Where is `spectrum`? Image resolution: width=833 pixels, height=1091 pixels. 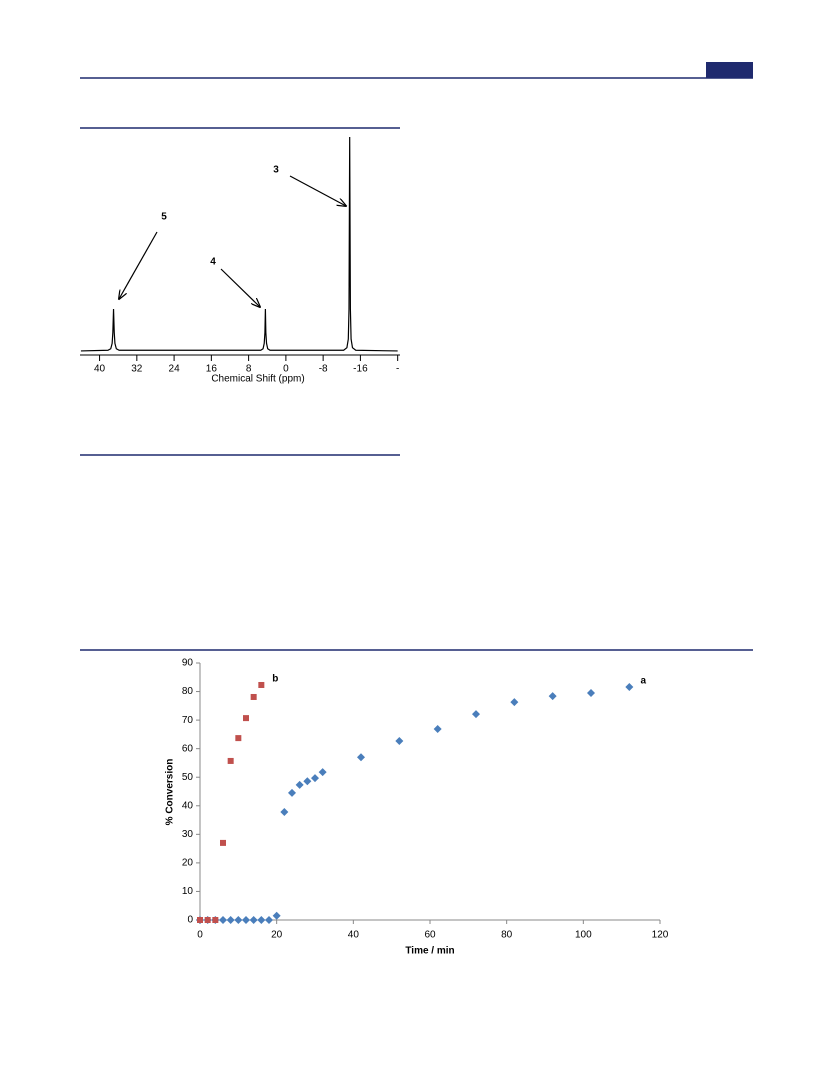
spectrum is located at coordinates (239, 244).